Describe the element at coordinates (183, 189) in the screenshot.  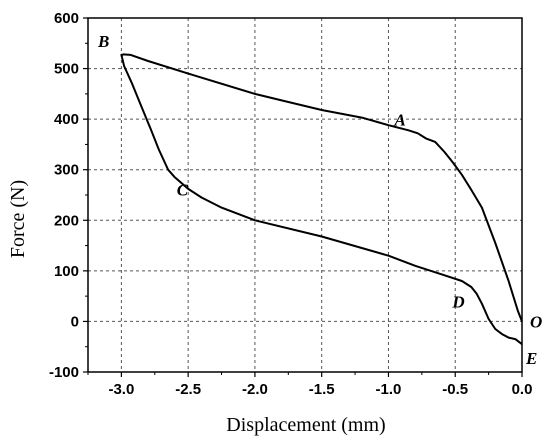
I see `point-label-c: C` at that location.